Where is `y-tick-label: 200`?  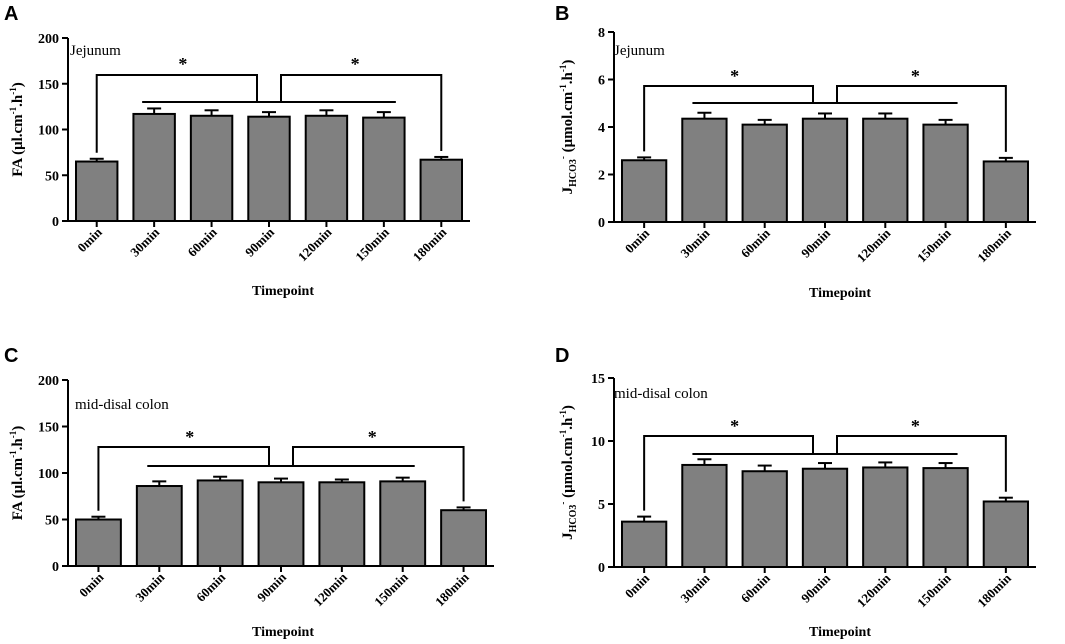 y-tick-label: 200 is located at coordinates (48, 39).